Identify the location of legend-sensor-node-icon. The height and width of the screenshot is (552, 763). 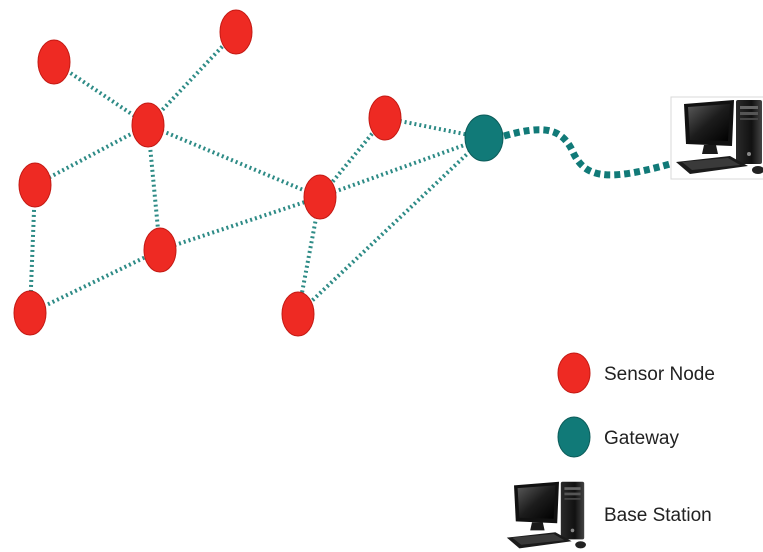
(574, 373).